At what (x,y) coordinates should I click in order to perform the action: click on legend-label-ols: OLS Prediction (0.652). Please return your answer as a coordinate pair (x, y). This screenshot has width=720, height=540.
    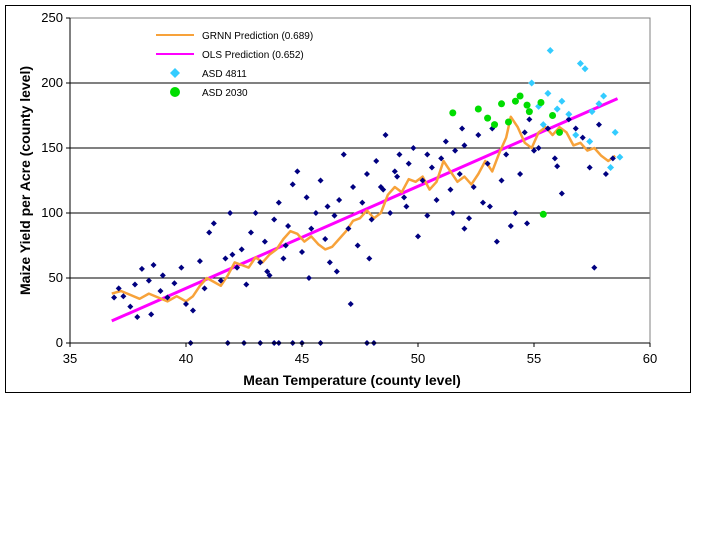
    Looking at the image, I should click on (253, 55).